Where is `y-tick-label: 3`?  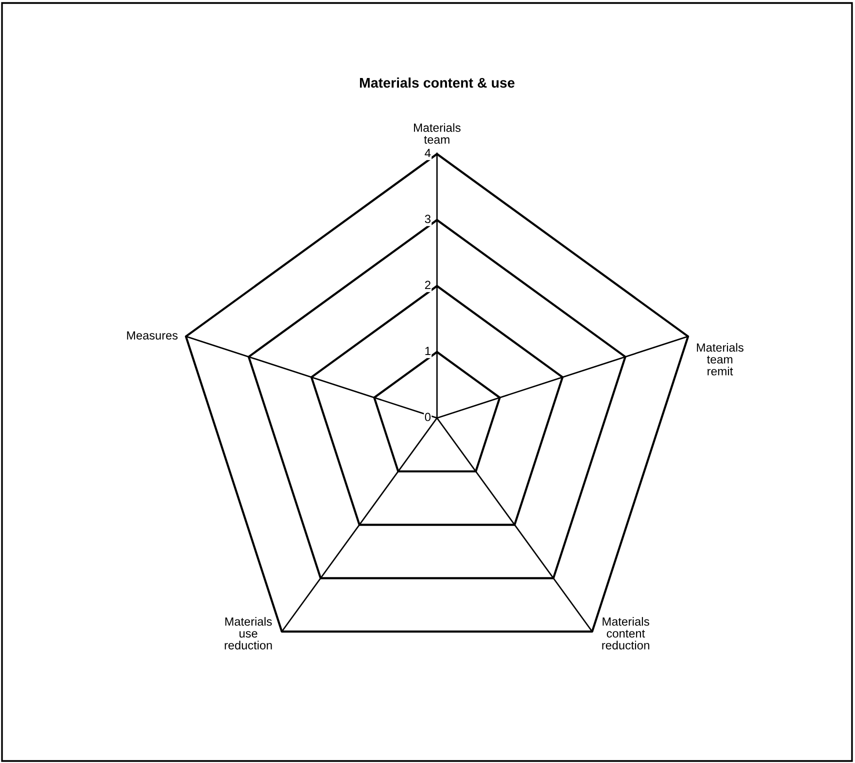
y-tick-label: 3 is located at coordinates (427, 219).